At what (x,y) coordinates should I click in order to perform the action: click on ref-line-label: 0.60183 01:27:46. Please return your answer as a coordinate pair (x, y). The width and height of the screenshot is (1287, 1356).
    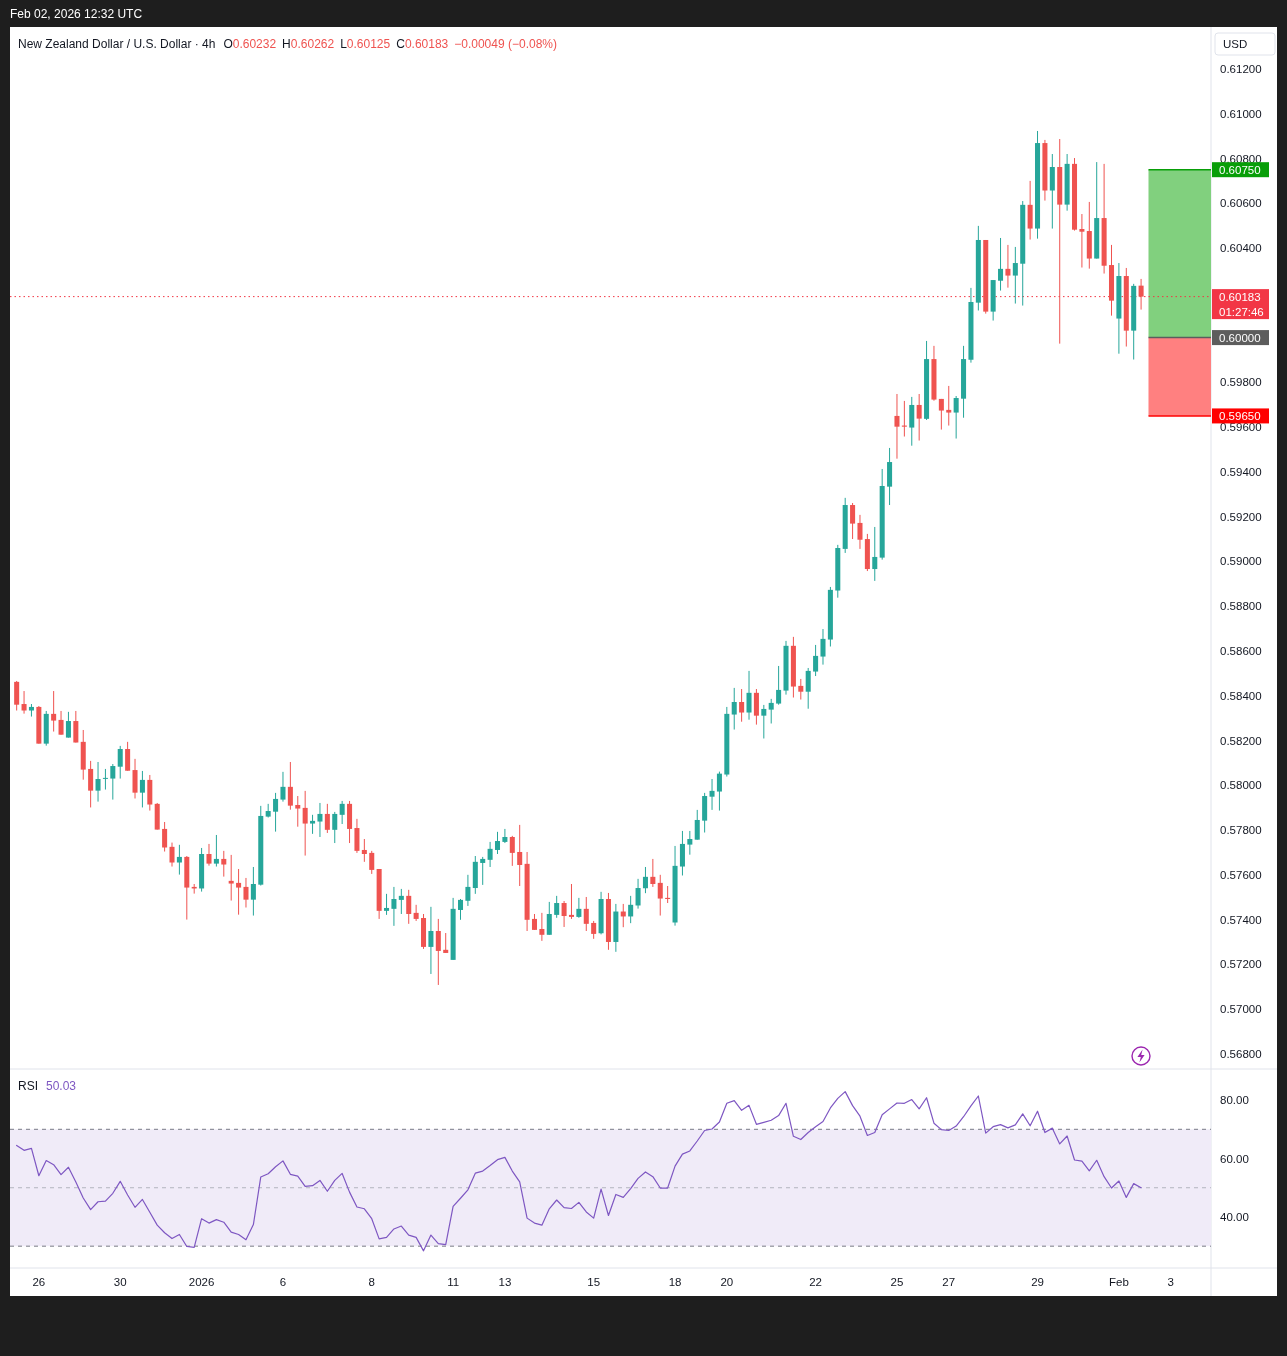
    Looking at the image, I should click on (1241, 304).